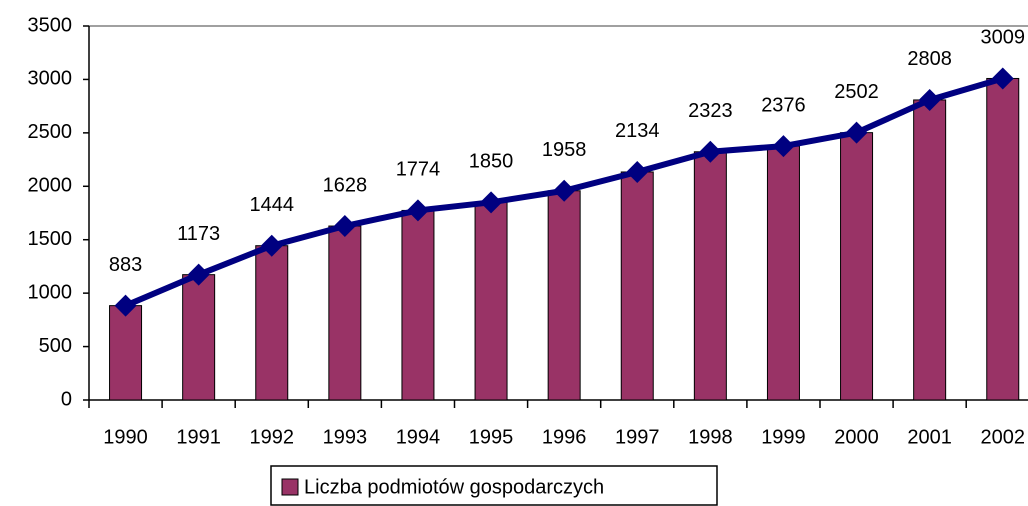  What do you see at coordinates (710, 437) in the screenshot?
I see `x-tick-label: 1998` at bounding box center [710, 437].